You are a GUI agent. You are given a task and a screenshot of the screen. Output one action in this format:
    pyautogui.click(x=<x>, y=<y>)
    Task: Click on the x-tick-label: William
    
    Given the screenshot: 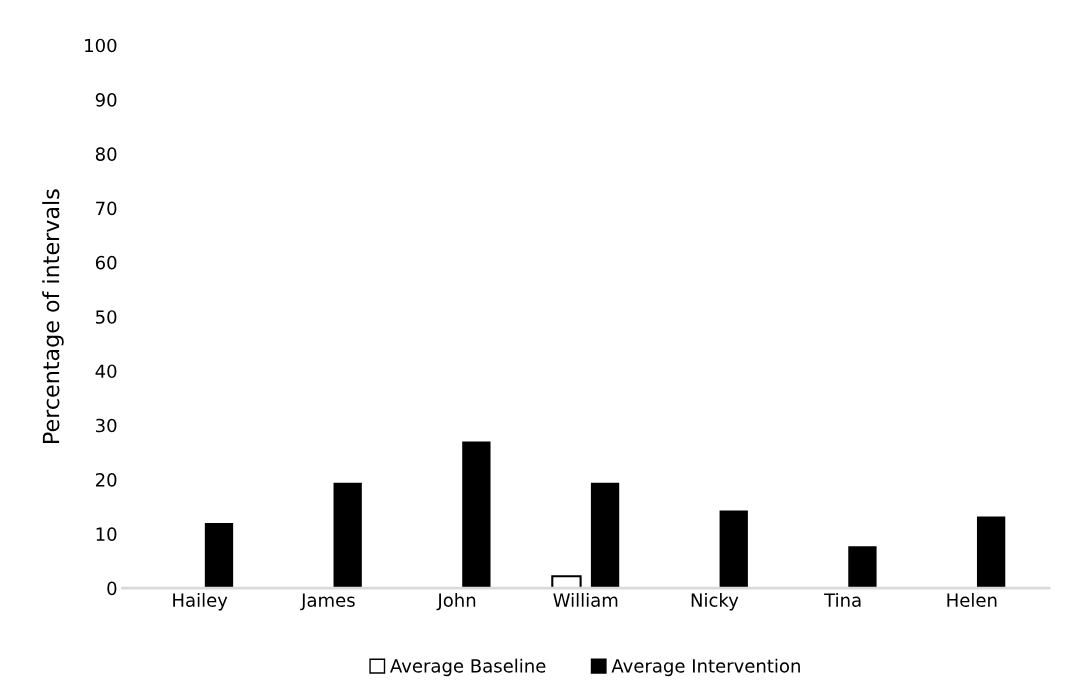 What is the action you would take?
    pyautogui.click(x=585, y=599)
    